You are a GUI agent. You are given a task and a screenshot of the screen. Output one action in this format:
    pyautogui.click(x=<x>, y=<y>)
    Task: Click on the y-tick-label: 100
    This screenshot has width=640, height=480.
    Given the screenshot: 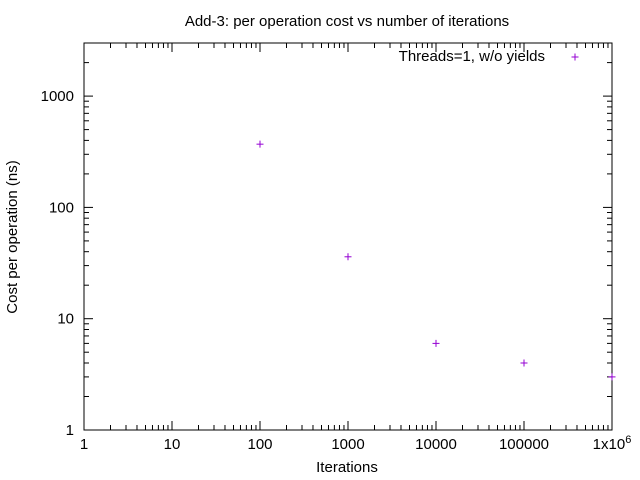 What is the action you would take?
    pyautogui.click(x=61, y=207)
    